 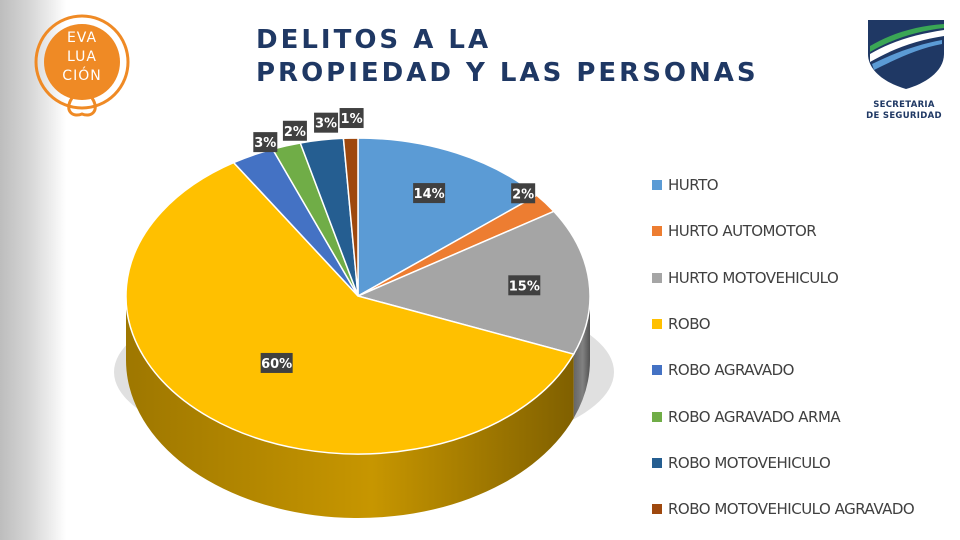 What do you see at coordinates (507, 57) in the screenshot?
I see `page-title: DELITOS A LA PROPIEDAD Y LAS PERSONAS` at bounding box center [507, 57].